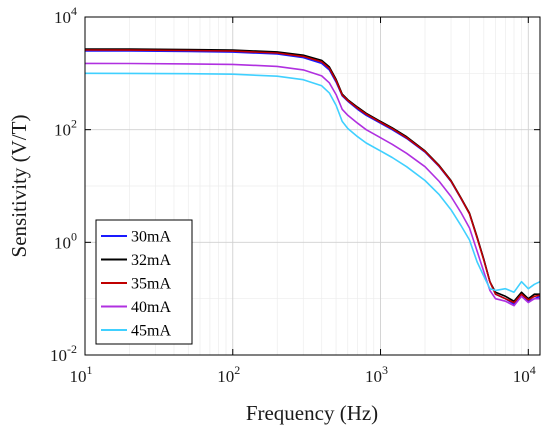  Describe the element at coordinates (524, 374) in the screenshot. I see `x-tick-label: 10⁴` at that location.